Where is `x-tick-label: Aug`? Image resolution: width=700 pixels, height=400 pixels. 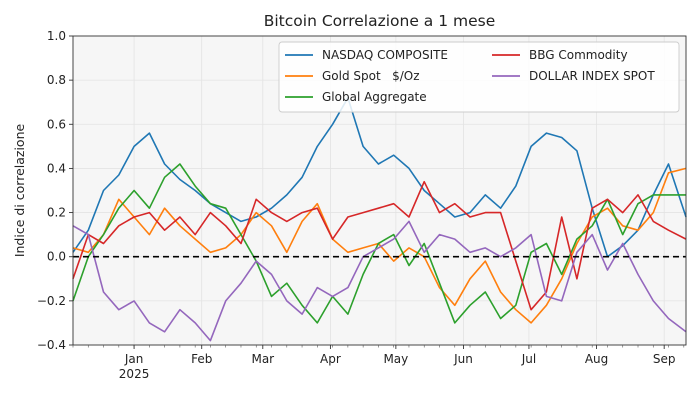
x-tick-label: Aug is located at coordinates (596, 359).